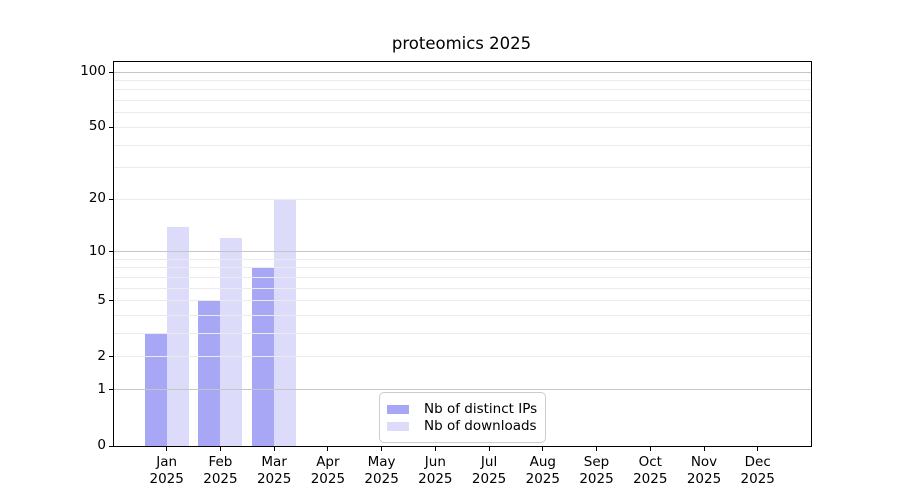 This screenshot has height=500, width=900. Describe the element at coordinates (757, 462) in the screenshot. I see `x-tick-month: Dec` at that location.